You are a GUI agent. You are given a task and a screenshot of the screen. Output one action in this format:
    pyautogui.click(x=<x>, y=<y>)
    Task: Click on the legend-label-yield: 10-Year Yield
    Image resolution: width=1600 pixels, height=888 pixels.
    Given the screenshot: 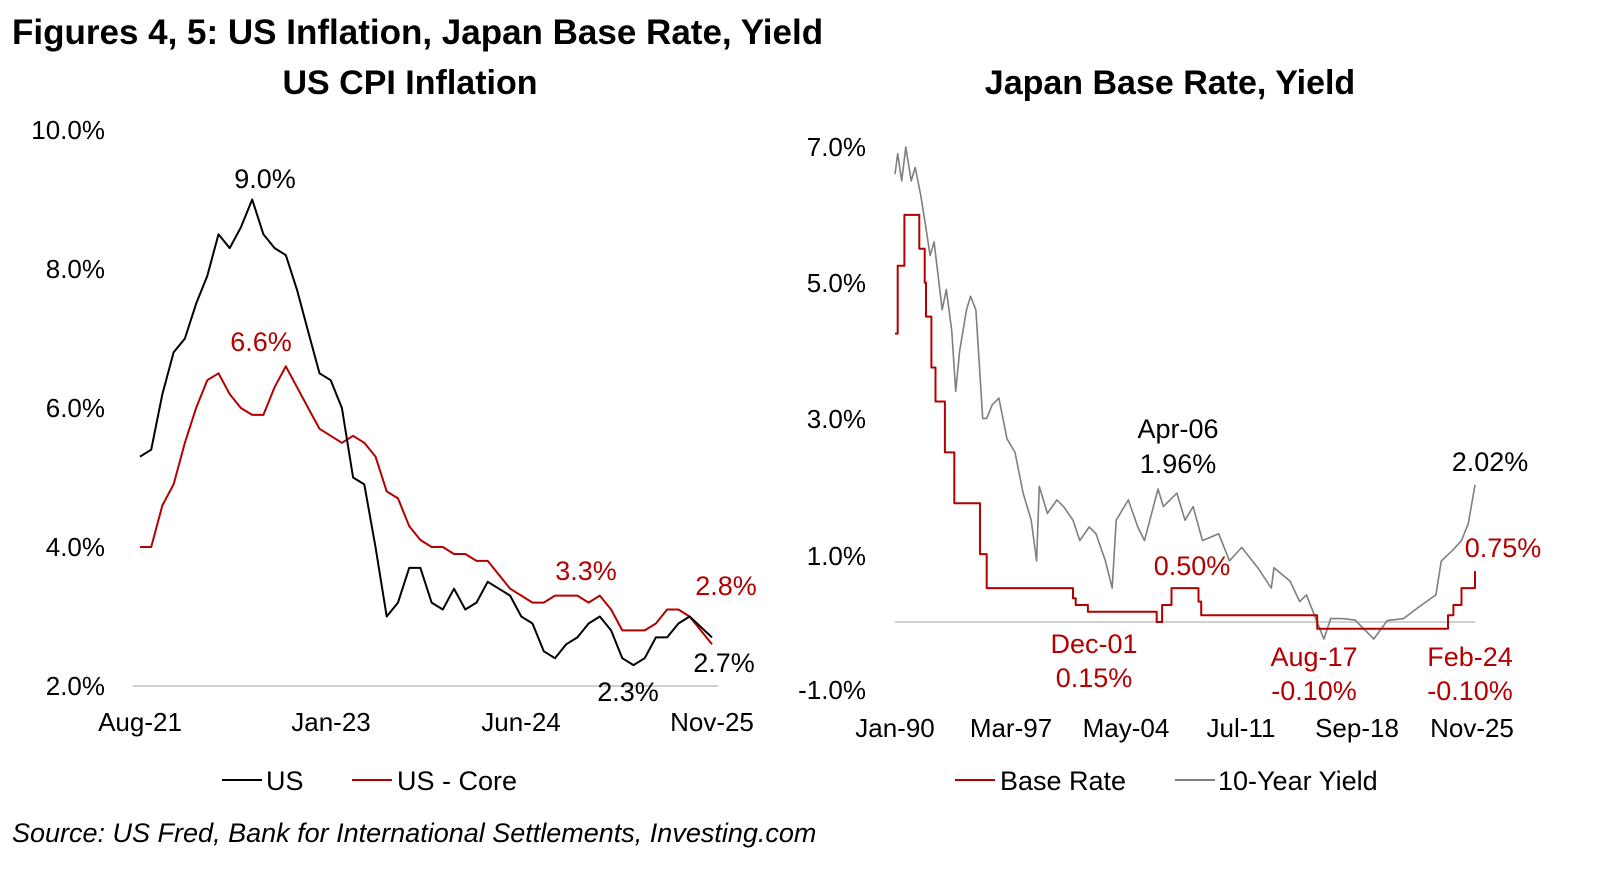 What is the action you would take?
    pyautogui.click(x=1298, y=781)
    